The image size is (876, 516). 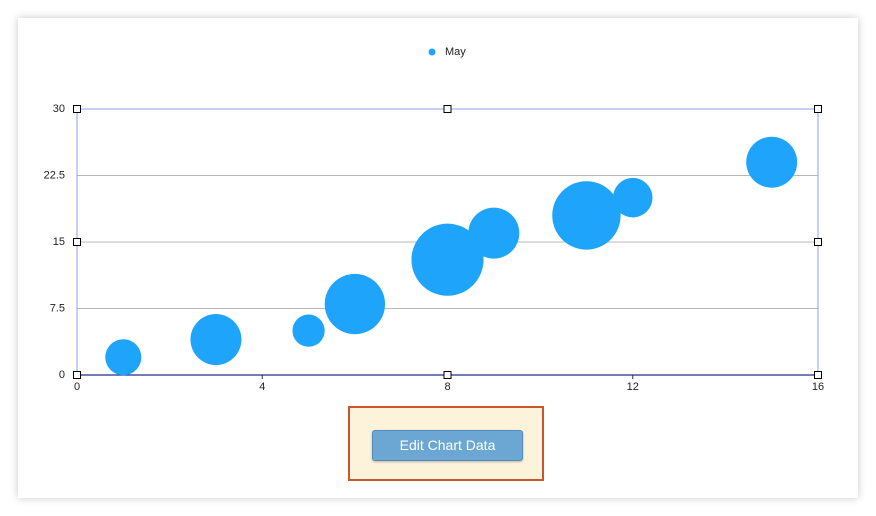 What do you see at coordinates (633, 387) in the screenshot?
I see `x-tick-label: 12` at bounding box center [633, 387].